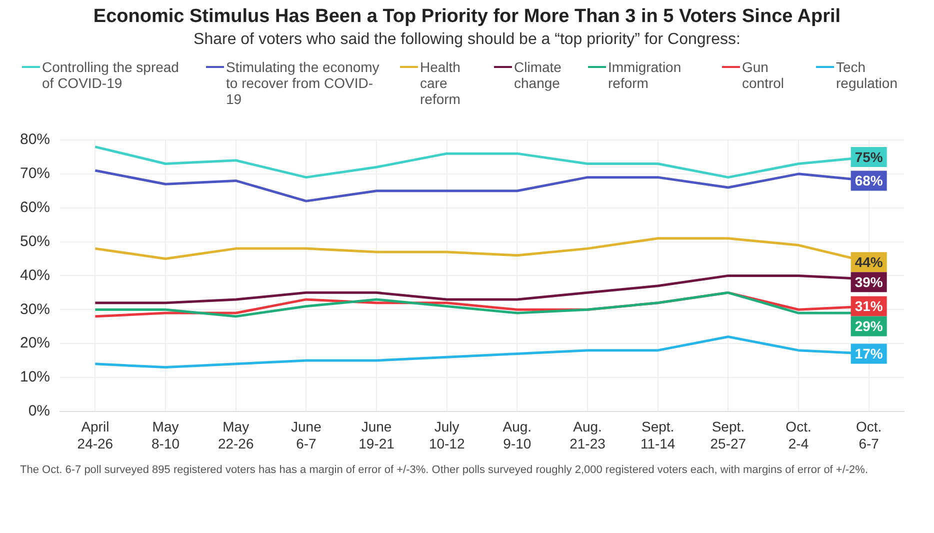 This screenshot has width=934, height=533. I want to click on x-tick-label: Oct. 2-4, so click(799, 435).